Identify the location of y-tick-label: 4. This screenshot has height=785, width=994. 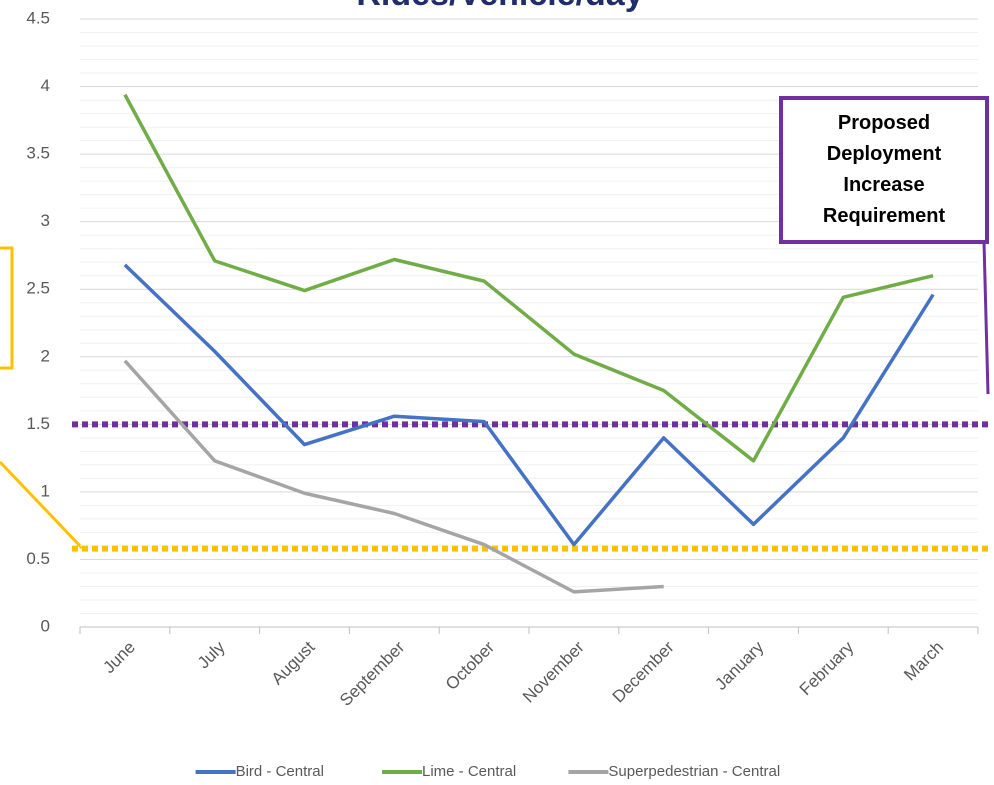
(45, 85).